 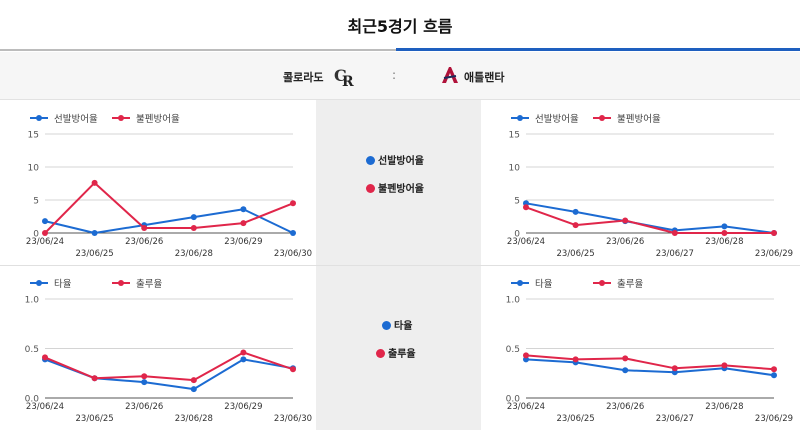 I want to click on tab-underline-active, so click(x=598, y=49).